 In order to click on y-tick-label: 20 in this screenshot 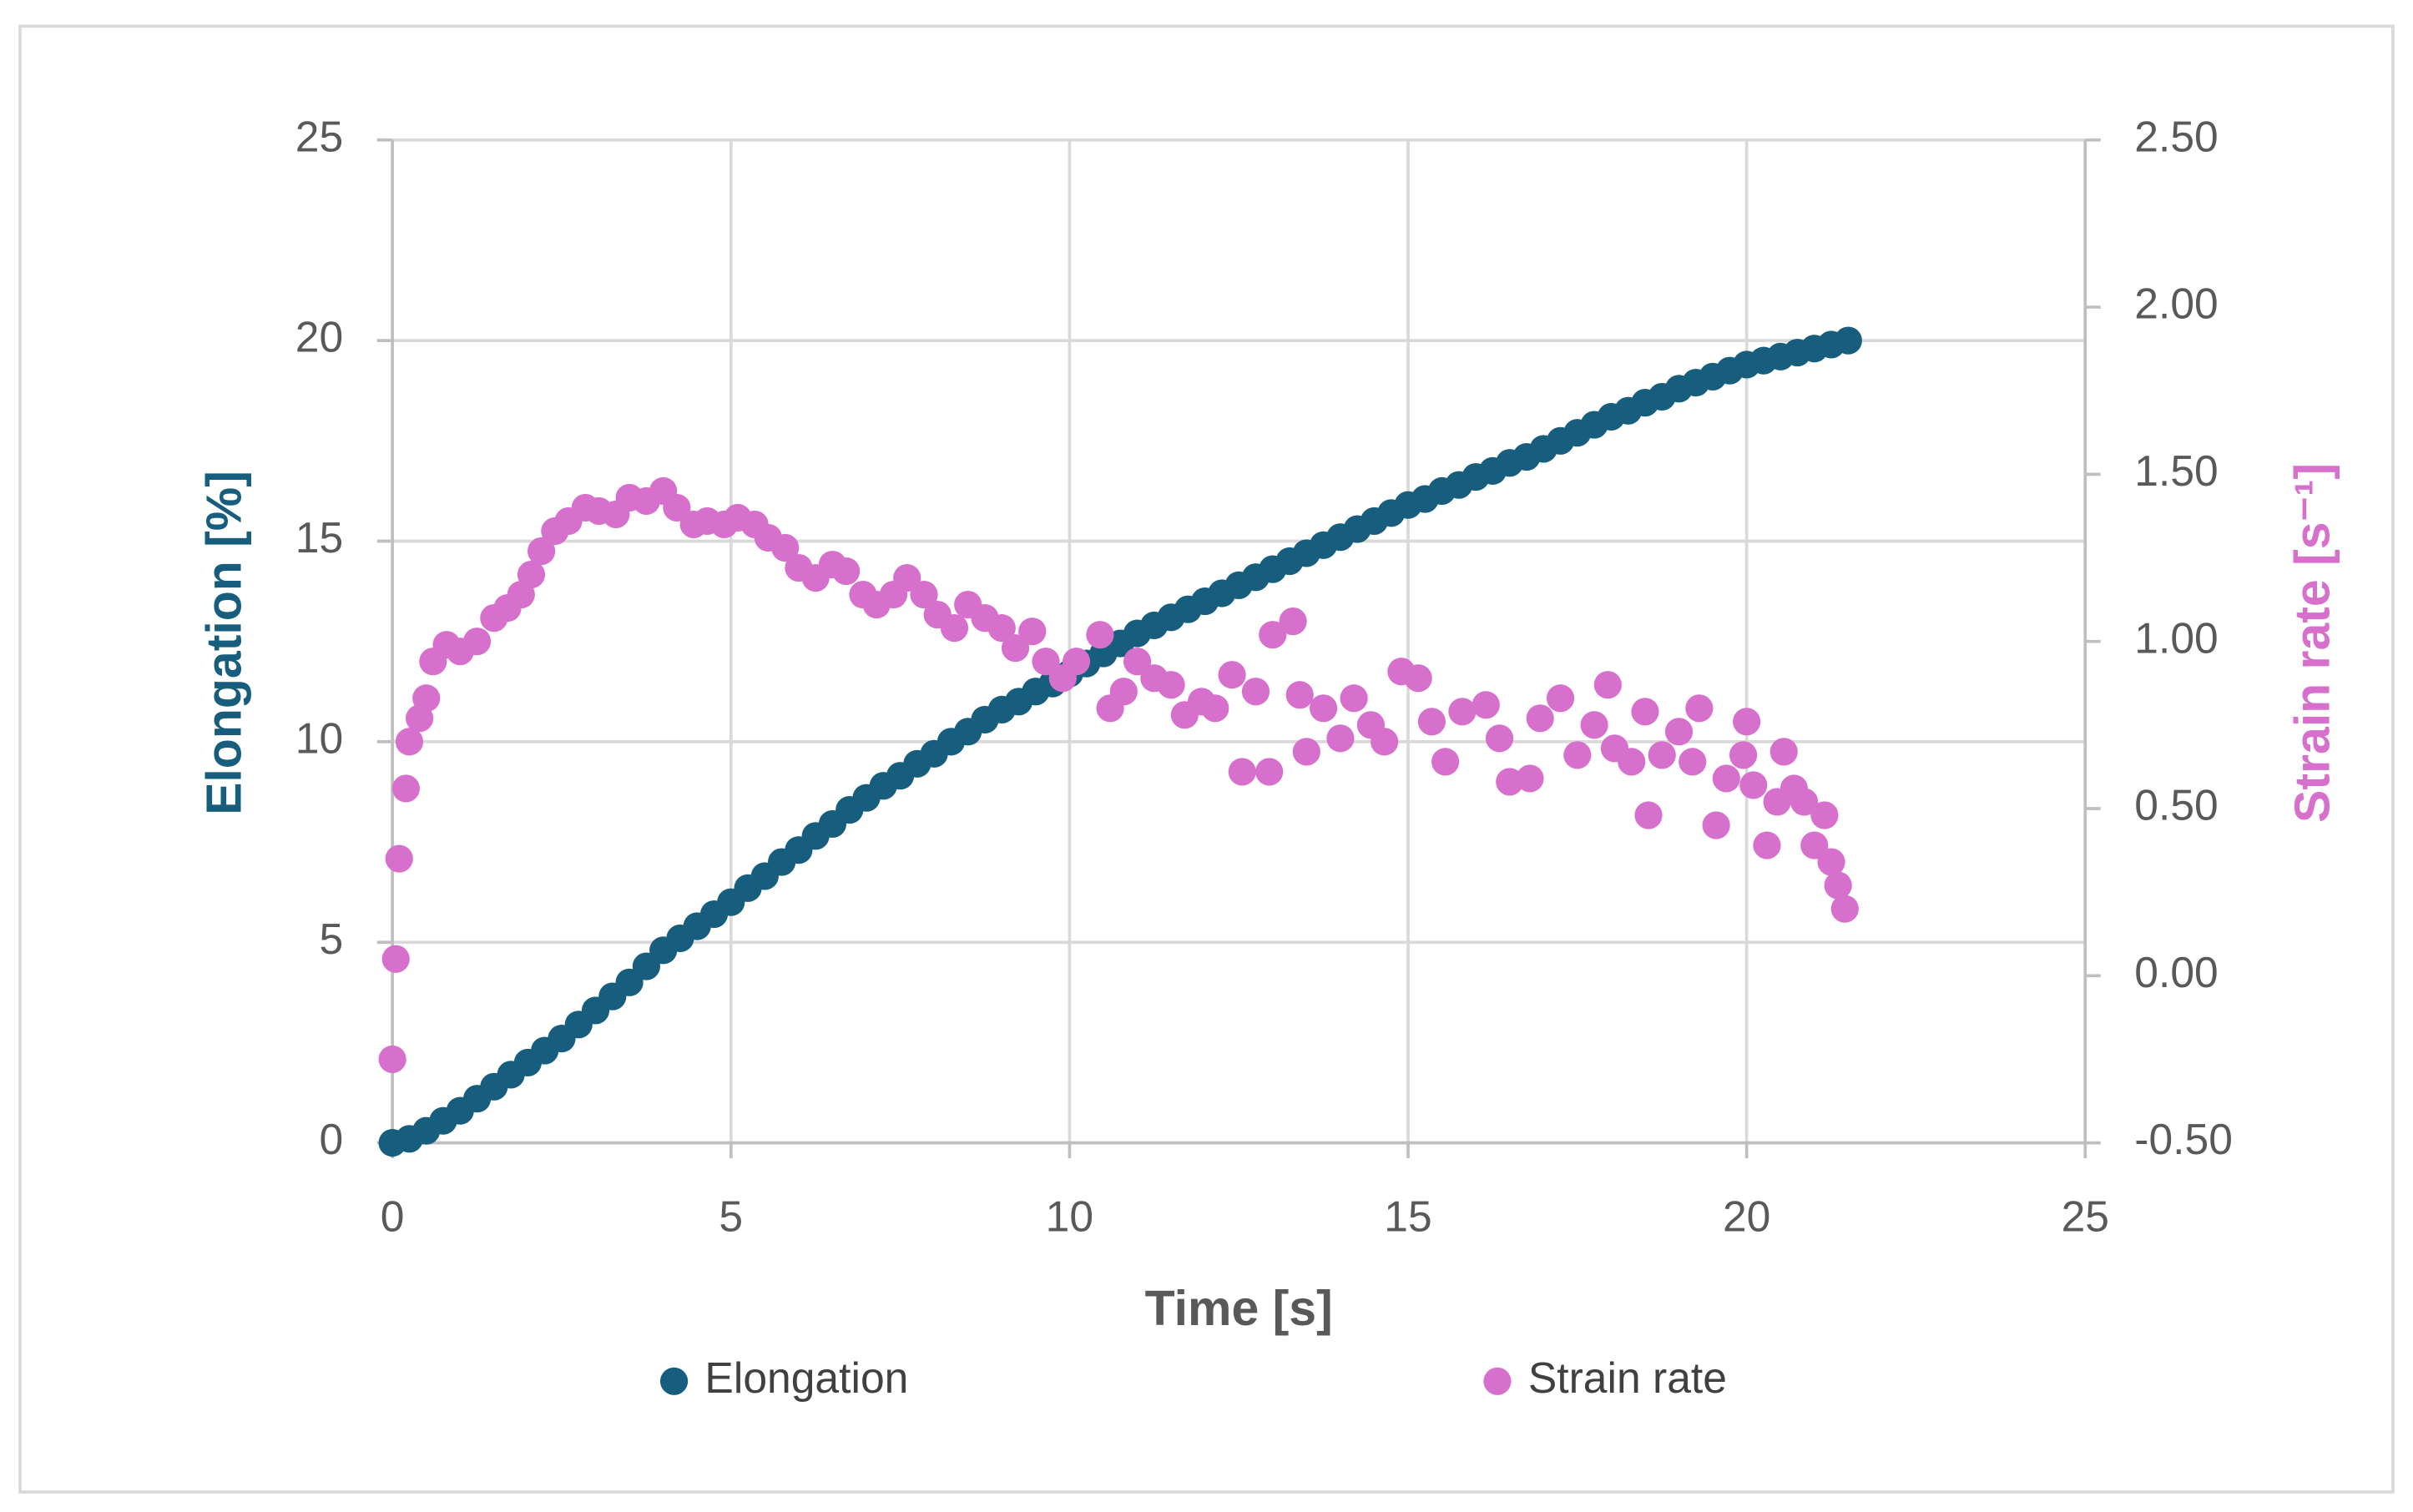, I will do `click(319, 337)`.